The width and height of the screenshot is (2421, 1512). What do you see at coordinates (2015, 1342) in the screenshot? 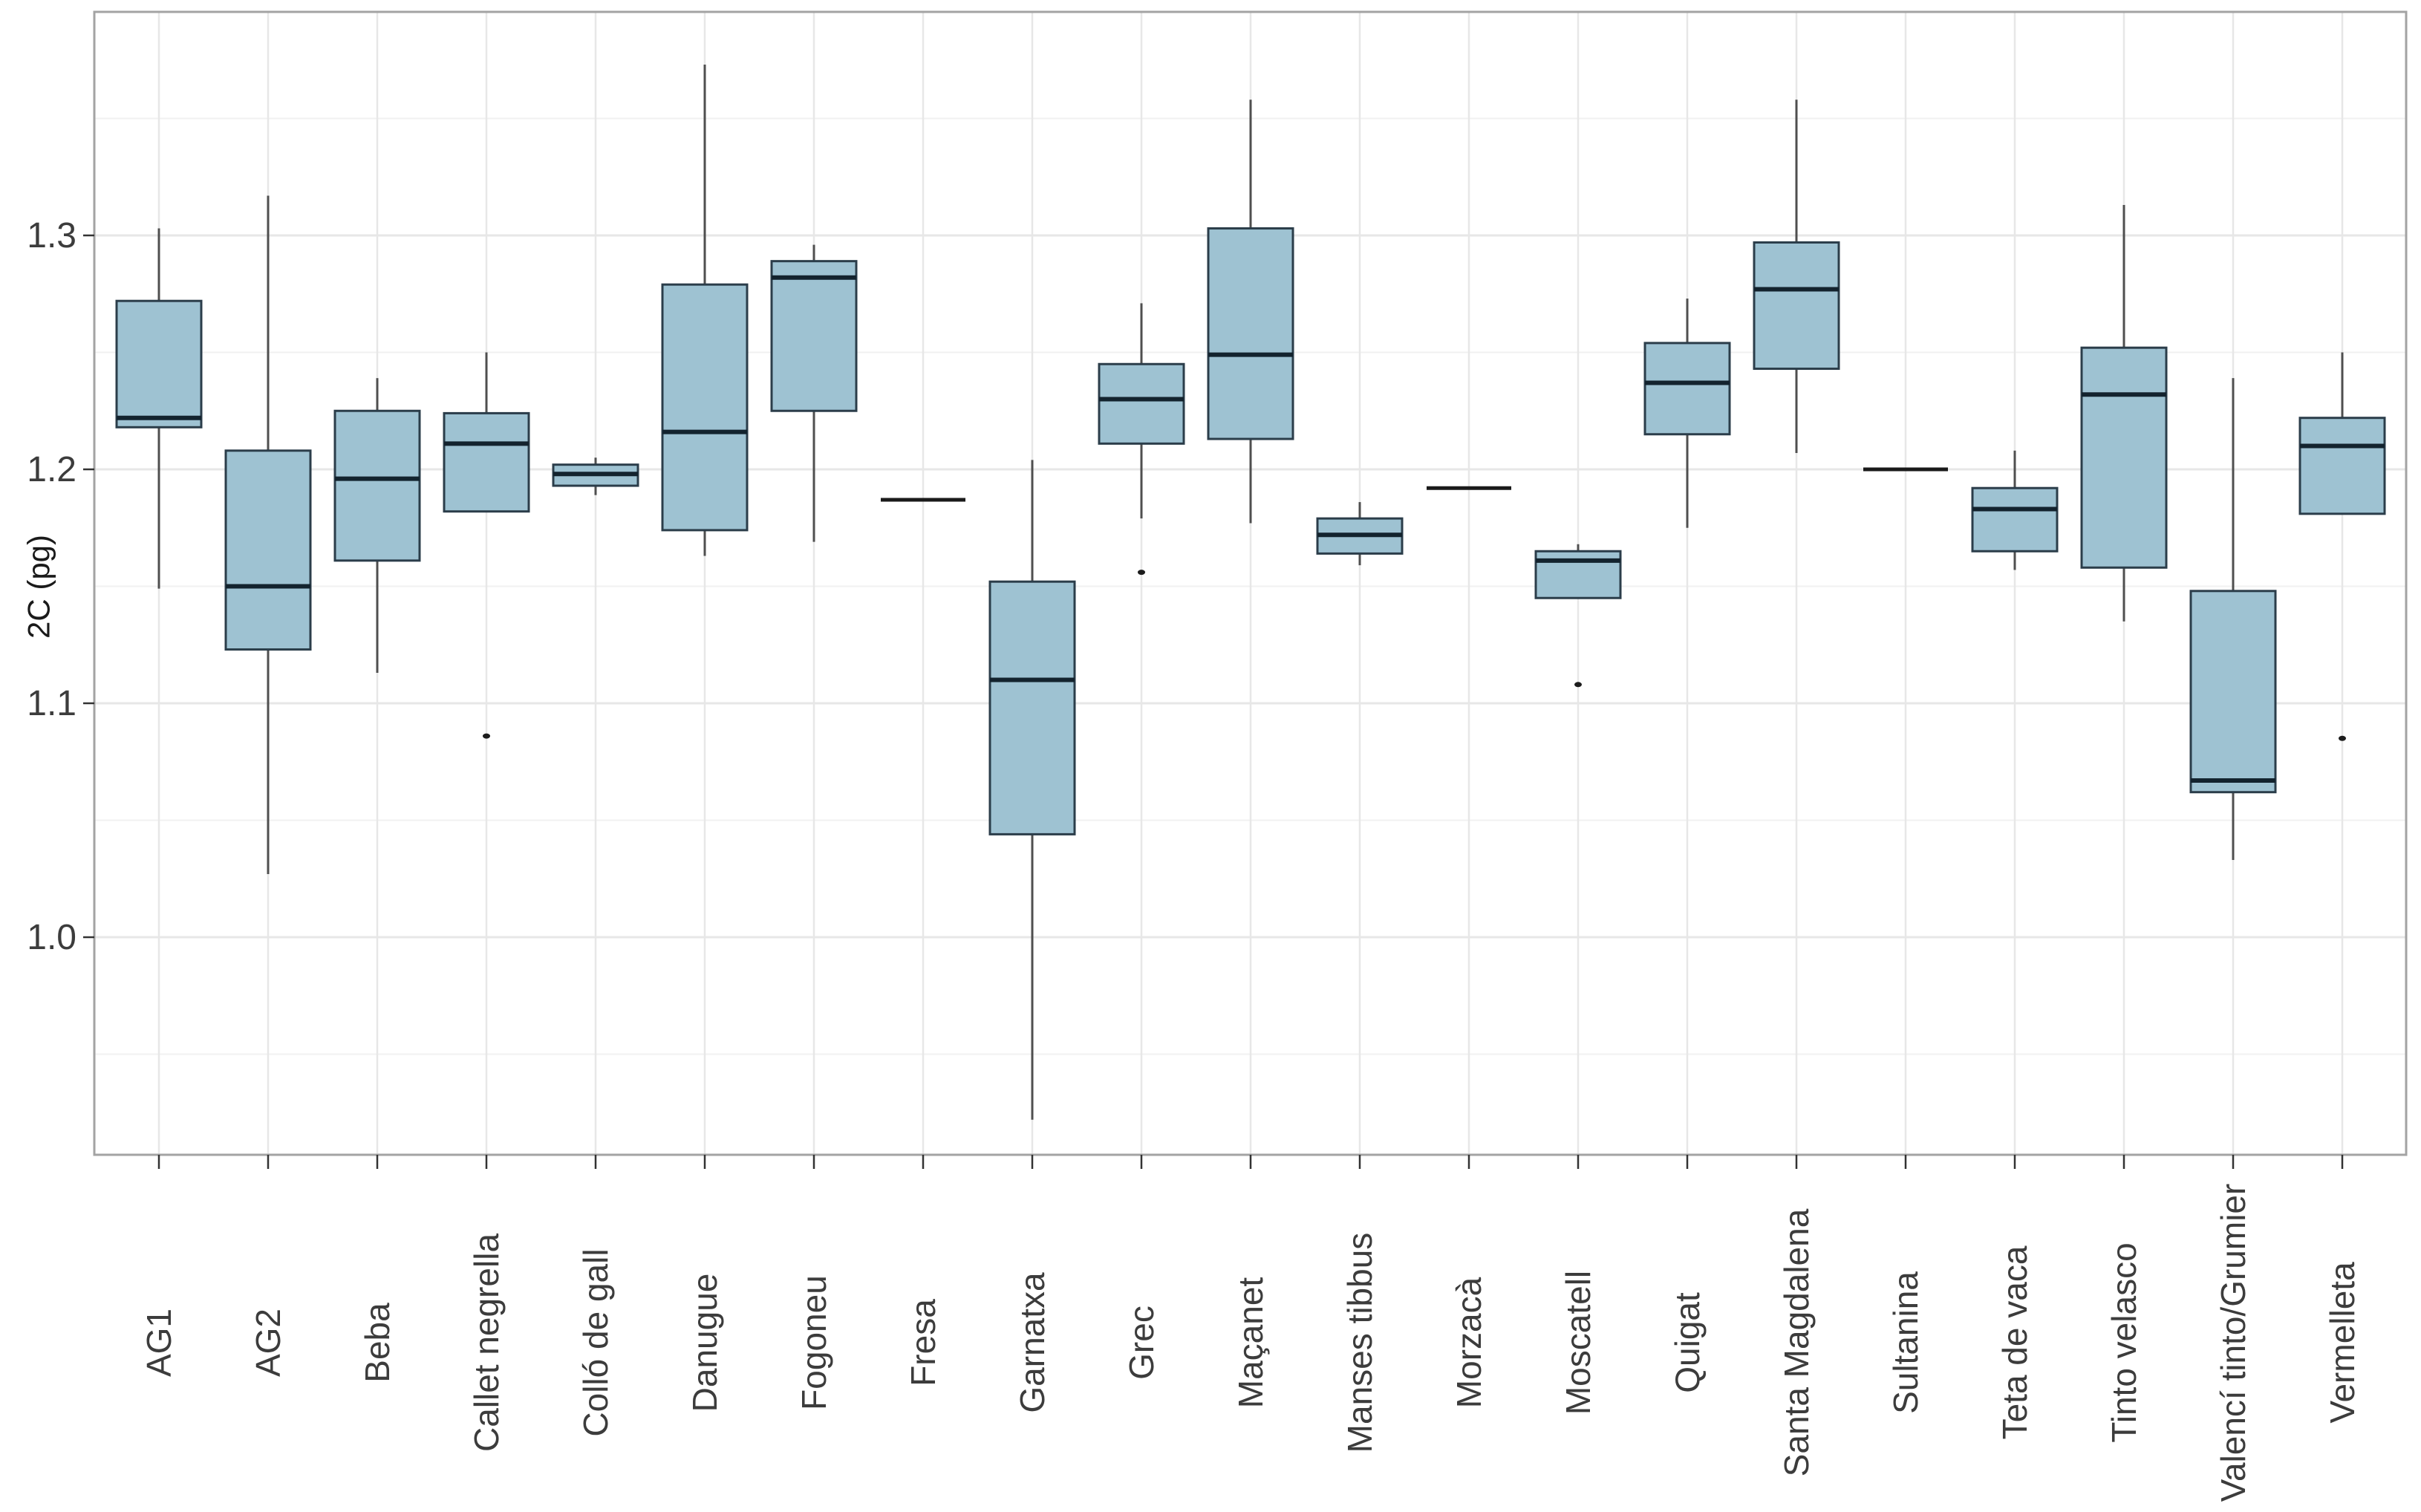
I see `x-tick-label: Teta de vaca` at bounding box center [2015, 1342].